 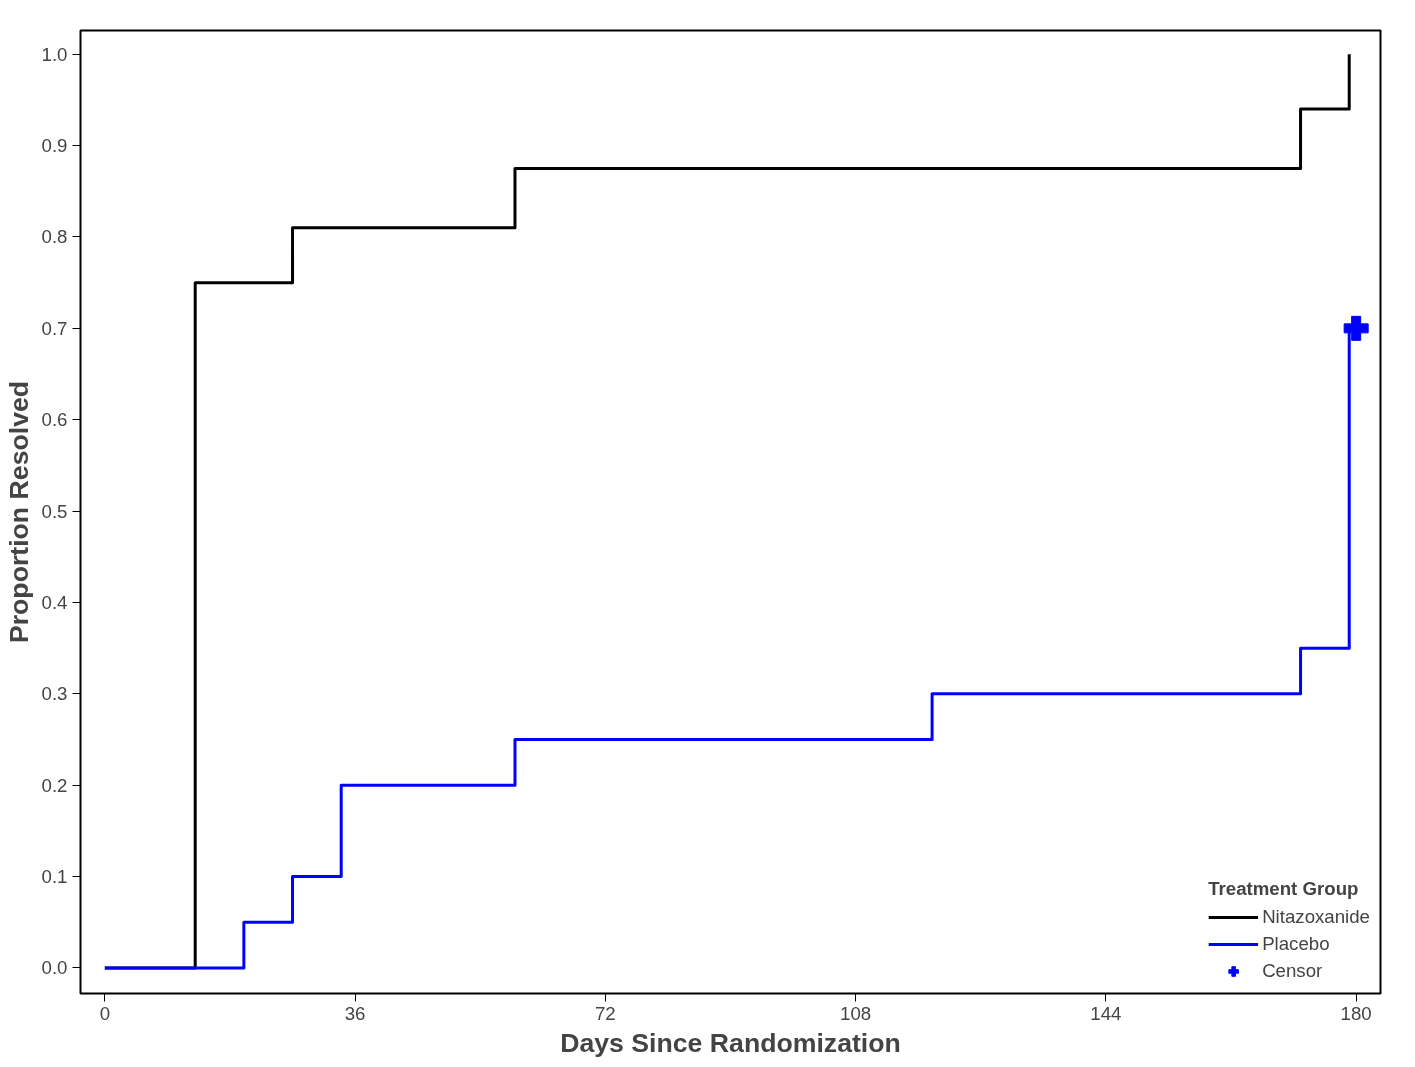 What do you see at coordinates (54, 968) in the screenshot?
I see `y-tick-label: 0.0` at bounding box center [54, 968].